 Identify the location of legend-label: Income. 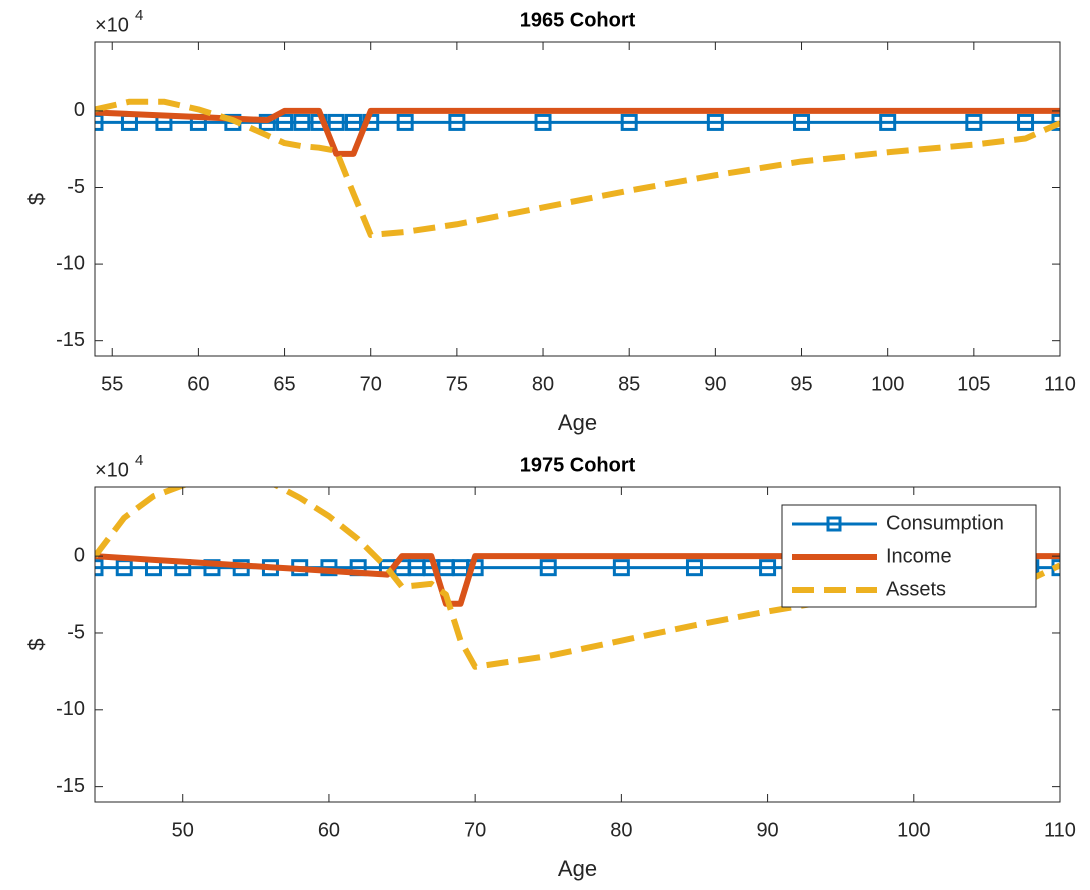
(919, 556).